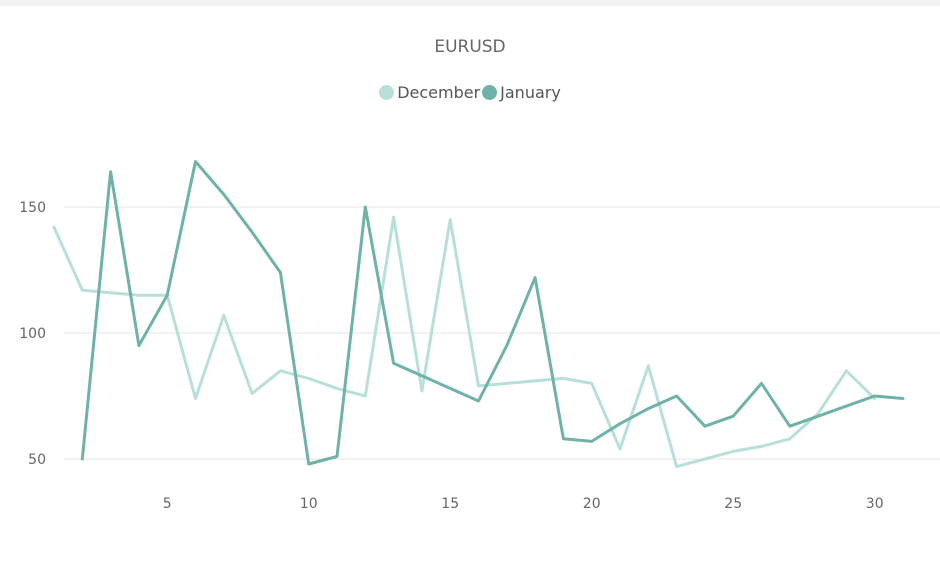  I want to click on x-tick-label: 30, so click(875, 504).